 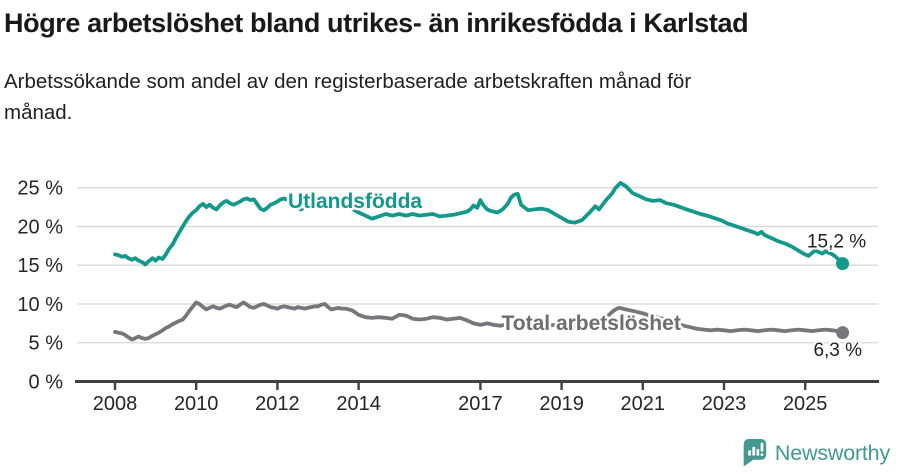 What do you see at coordinates (358, 404) in the screenshot?
I see `x-tick-label: 2014` at bounding box center [358, 404].